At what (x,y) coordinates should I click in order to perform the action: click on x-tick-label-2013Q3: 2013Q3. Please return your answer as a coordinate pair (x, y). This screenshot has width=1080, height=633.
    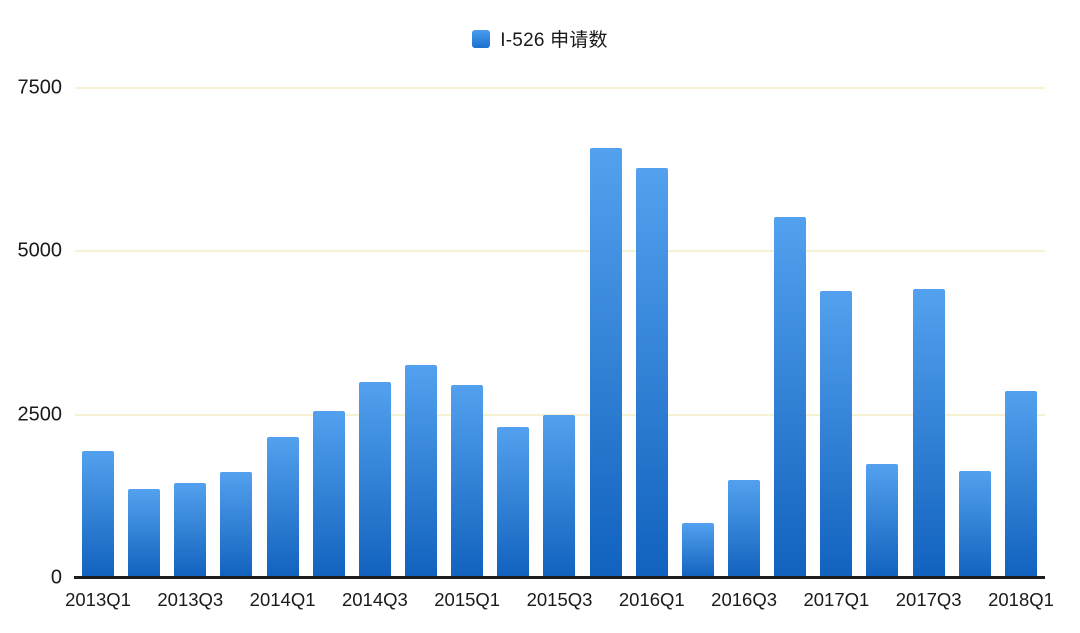
    Looking at the image, I should click on (190, 599).